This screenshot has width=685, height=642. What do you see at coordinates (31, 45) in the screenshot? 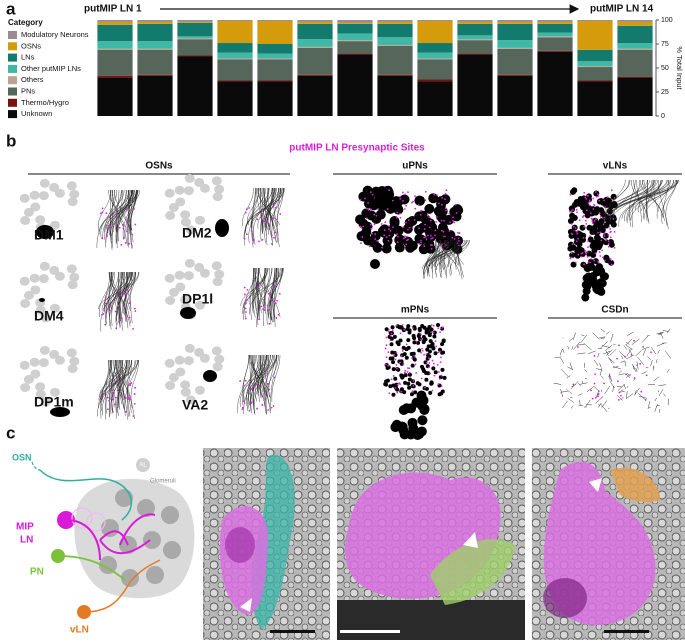
I see `legend-label: OSNs` at bounding box center [31, 45].